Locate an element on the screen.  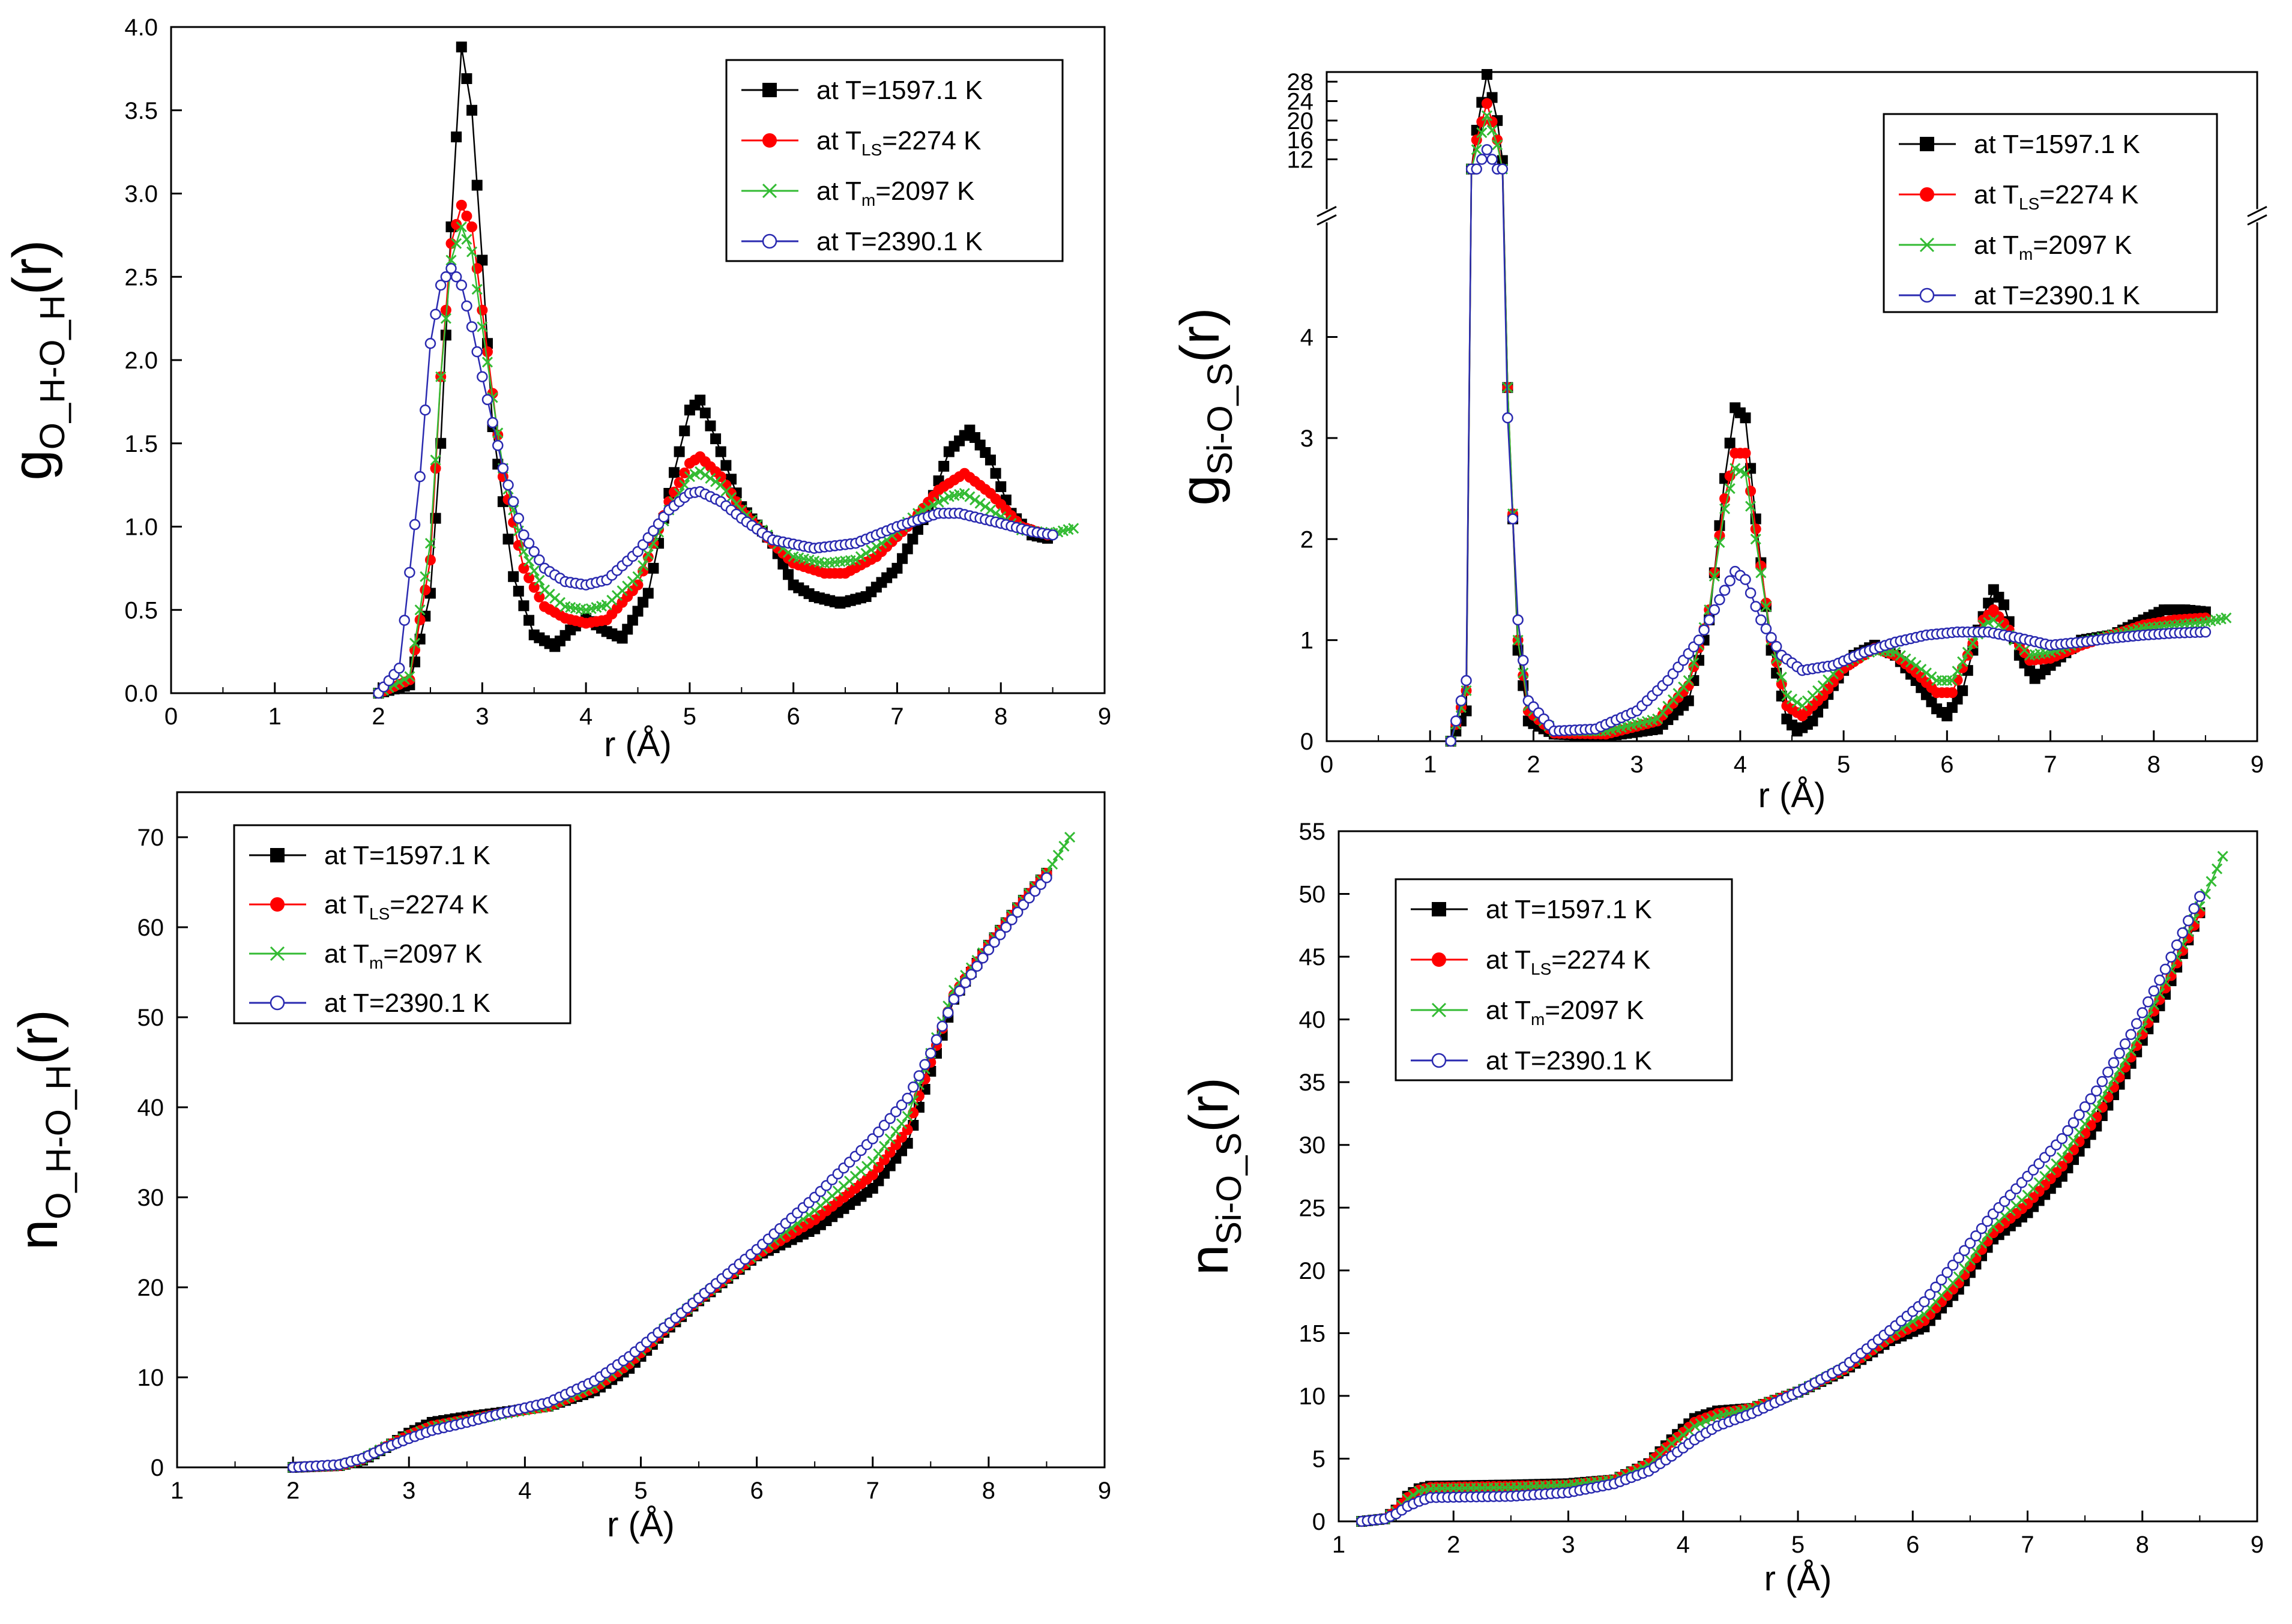
y-tick-label: 50 is located at coordinates (1312, 895).